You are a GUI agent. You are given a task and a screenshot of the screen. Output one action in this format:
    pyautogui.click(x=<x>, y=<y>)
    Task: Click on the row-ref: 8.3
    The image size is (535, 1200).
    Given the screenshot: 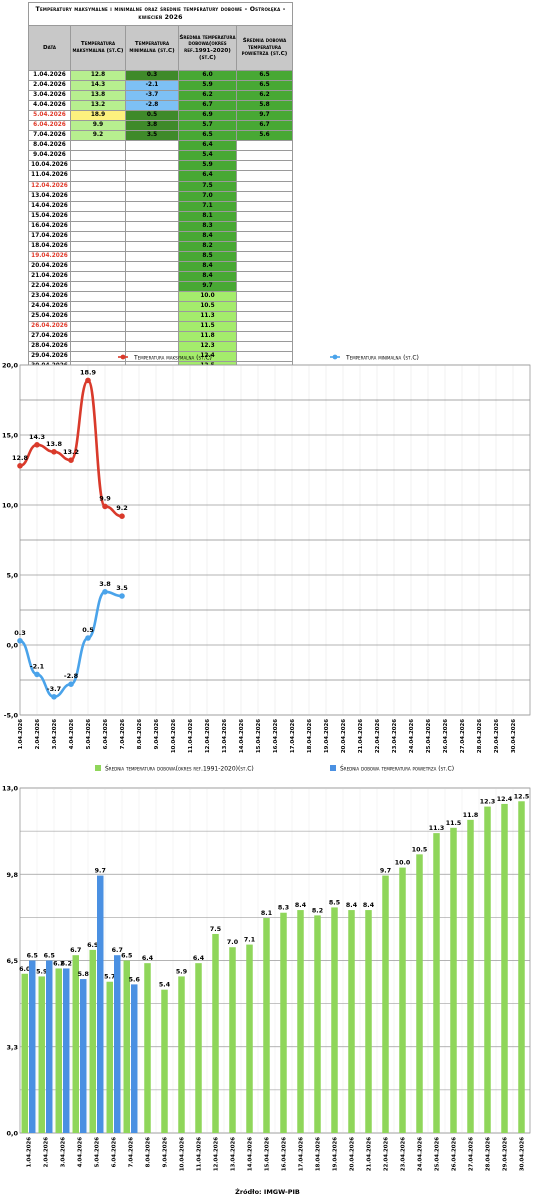 What is the action you would take?
    pyautogui.click(x=207, y=226)
    